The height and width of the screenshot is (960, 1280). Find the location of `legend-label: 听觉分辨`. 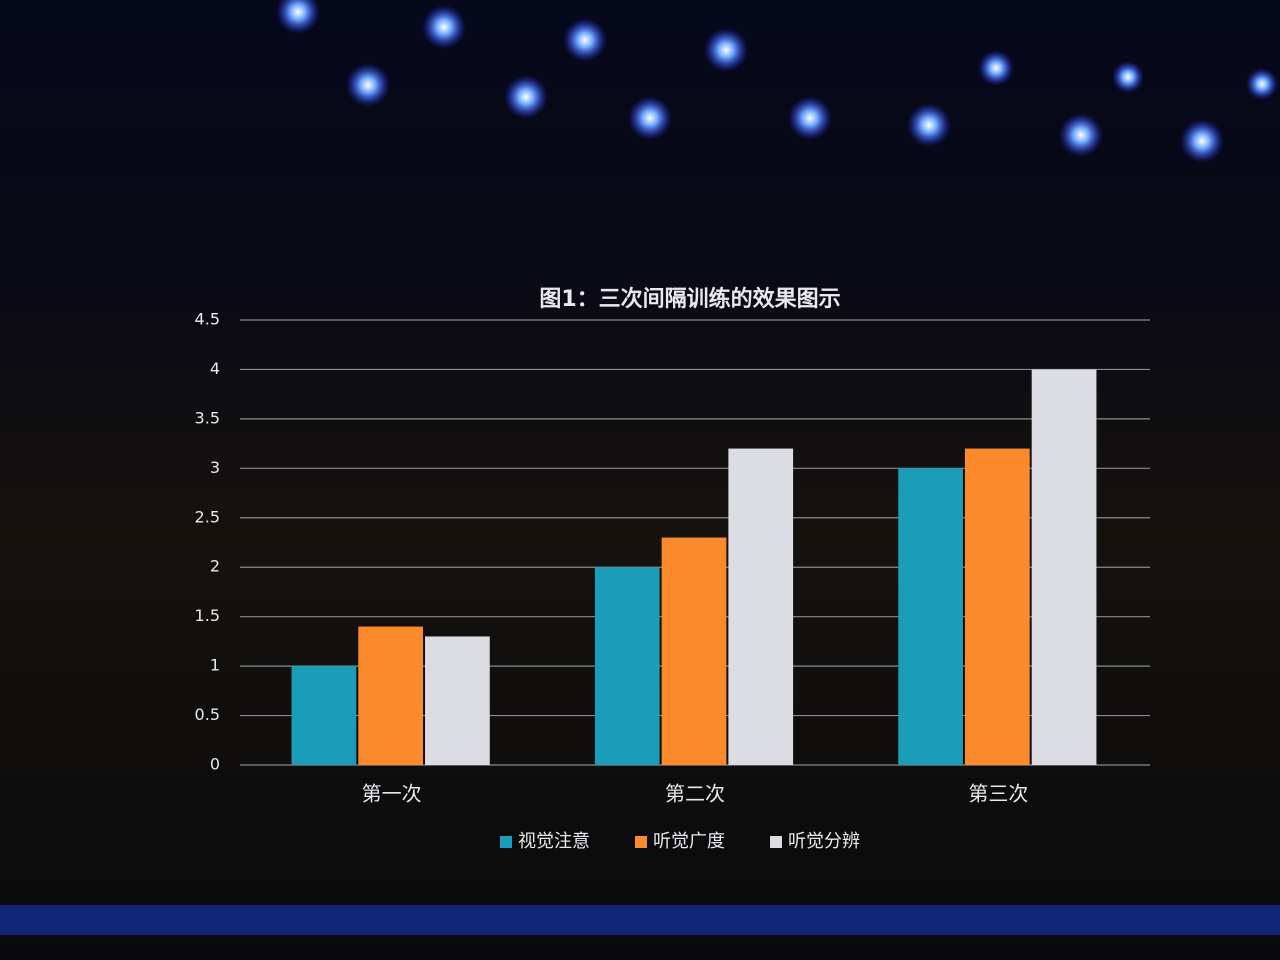

legend-label: 听觉分辨 is located at coordinates (824, 841).